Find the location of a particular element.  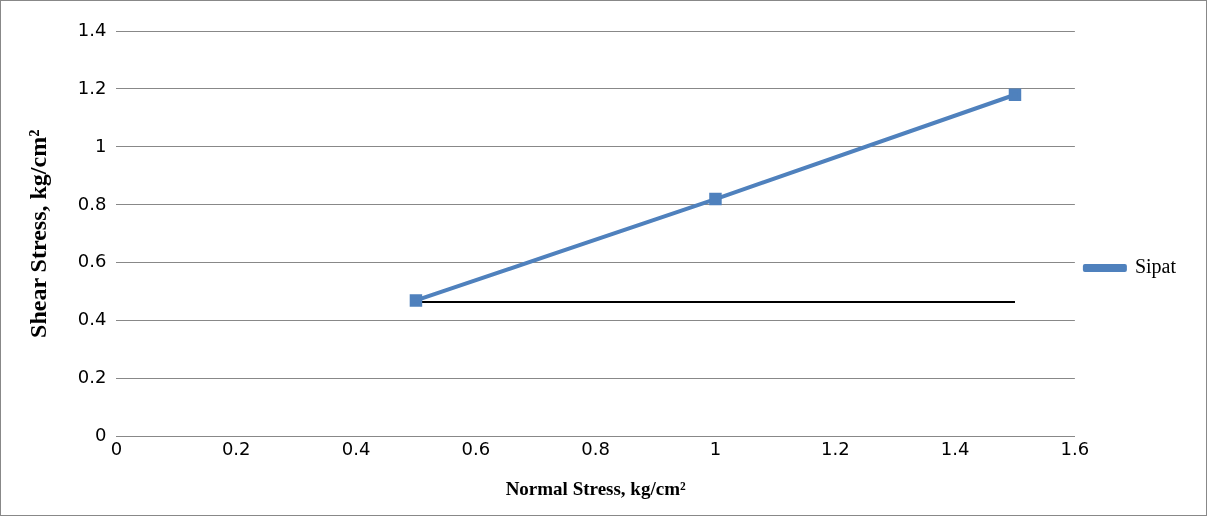

x-tick-label: 0.8 is located at coordinates (595, 449).